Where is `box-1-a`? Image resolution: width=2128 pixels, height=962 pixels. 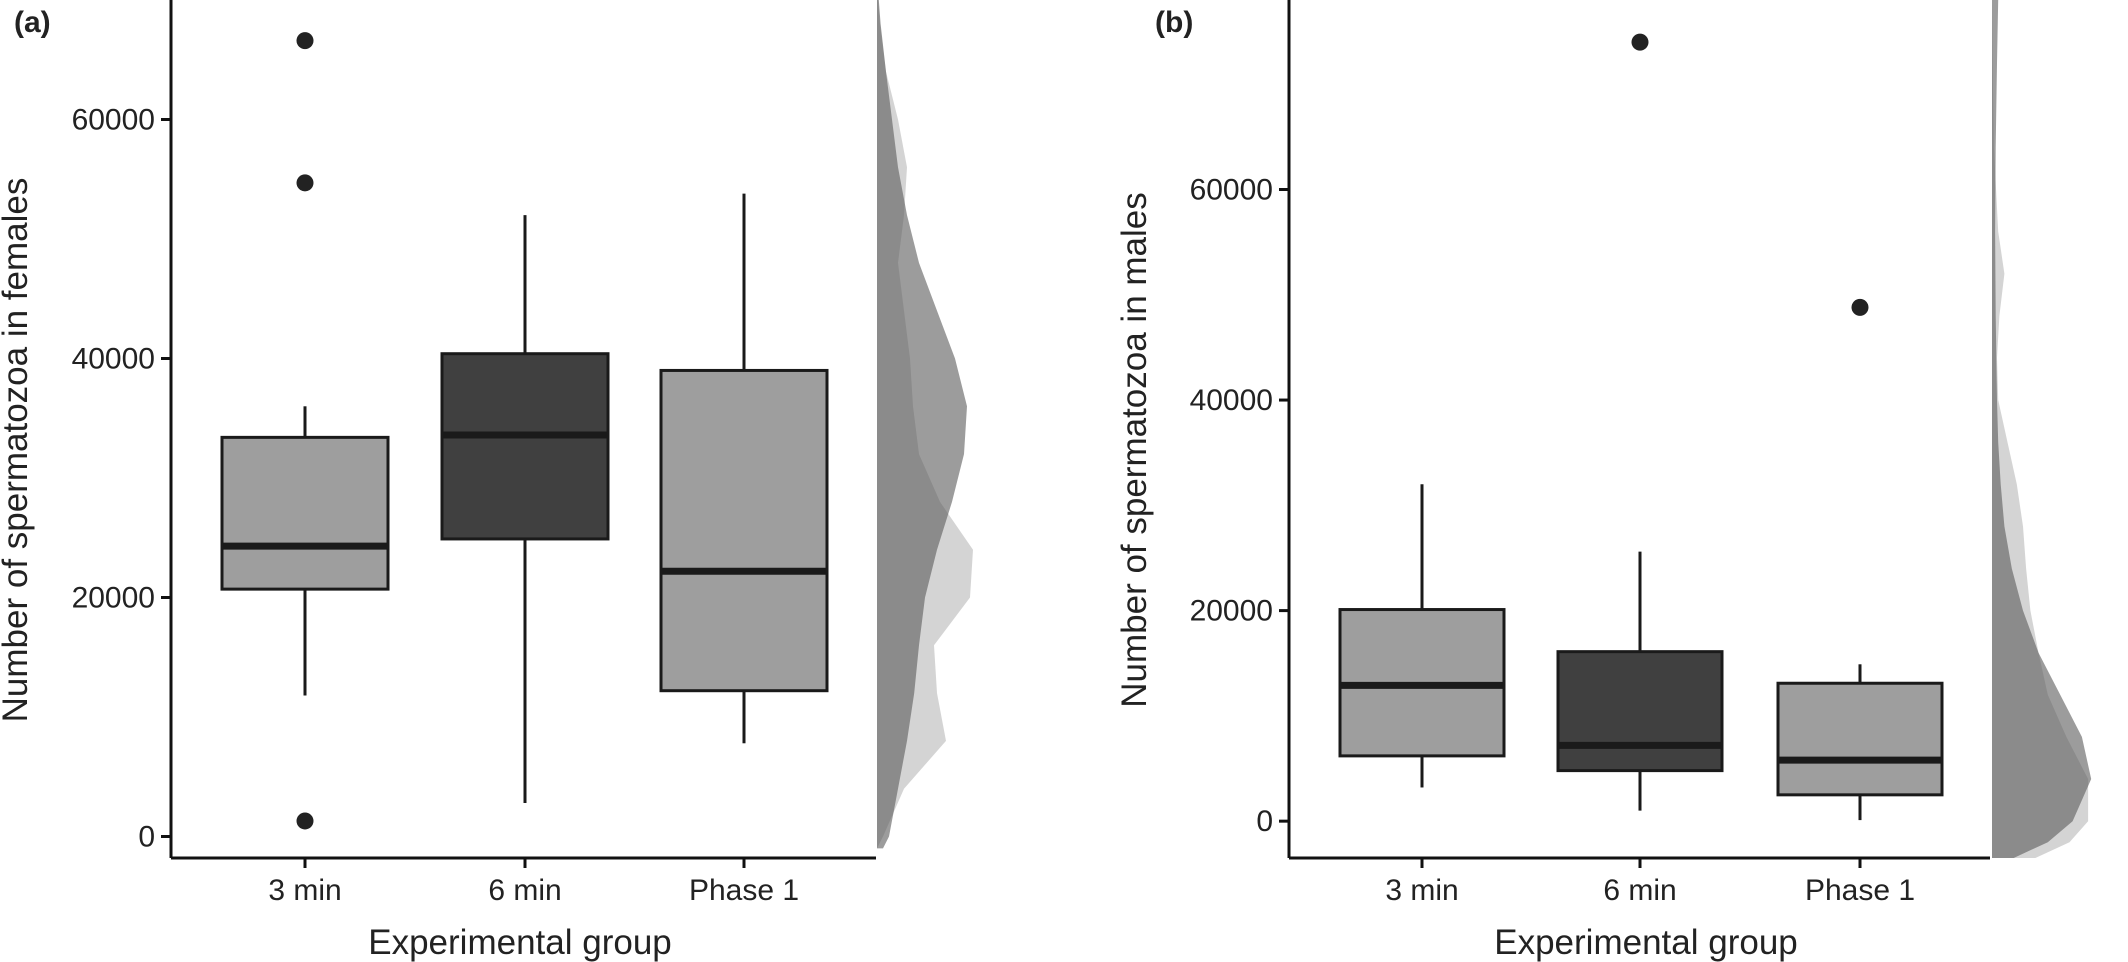
box-1-a is located at coordinates (305, 431).